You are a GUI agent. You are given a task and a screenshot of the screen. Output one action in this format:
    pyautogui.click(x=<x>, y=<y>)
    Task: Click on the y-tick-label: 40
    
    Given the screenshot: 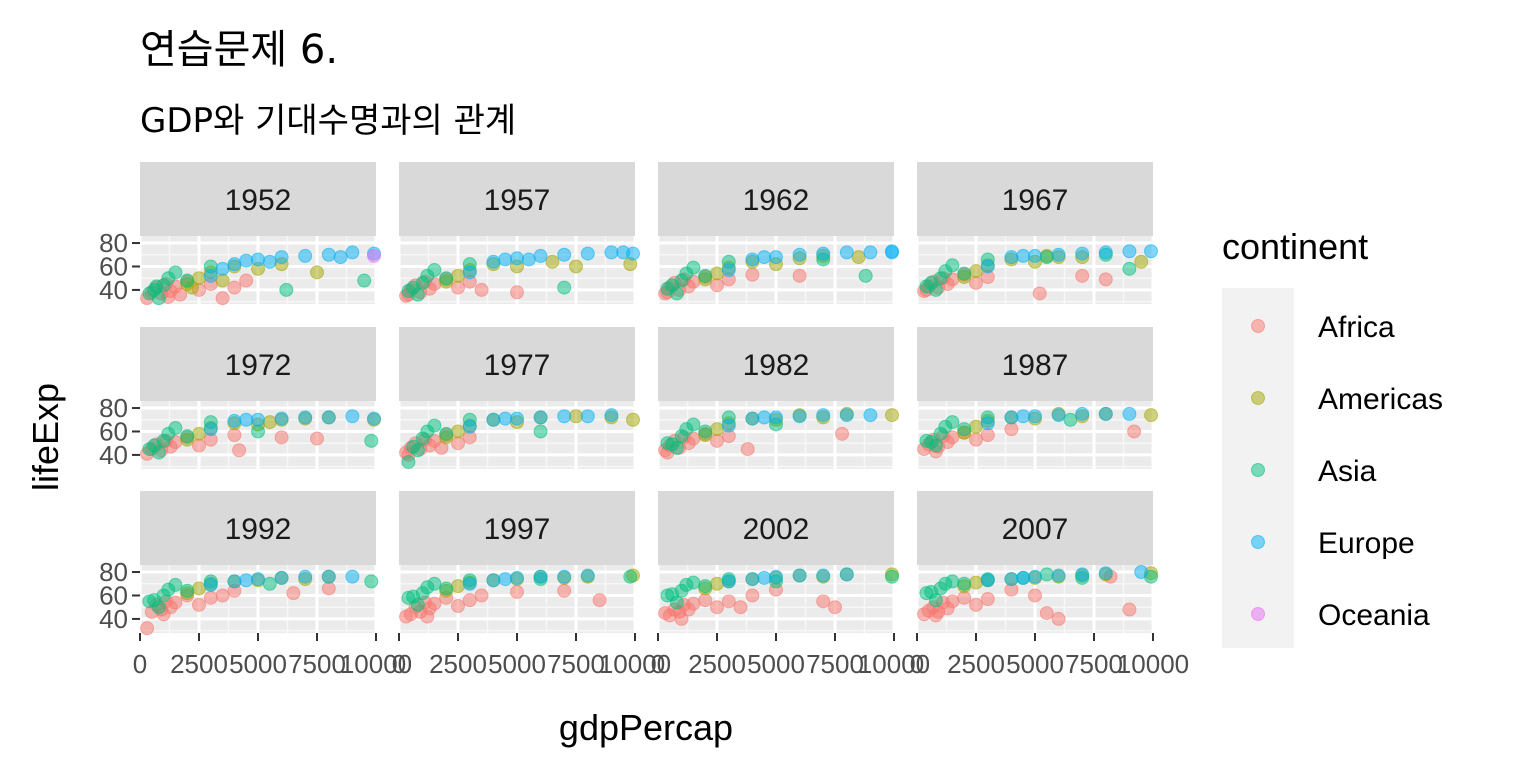 What is the action you would take?
    pyautogui.click(x=113, y=619)
    